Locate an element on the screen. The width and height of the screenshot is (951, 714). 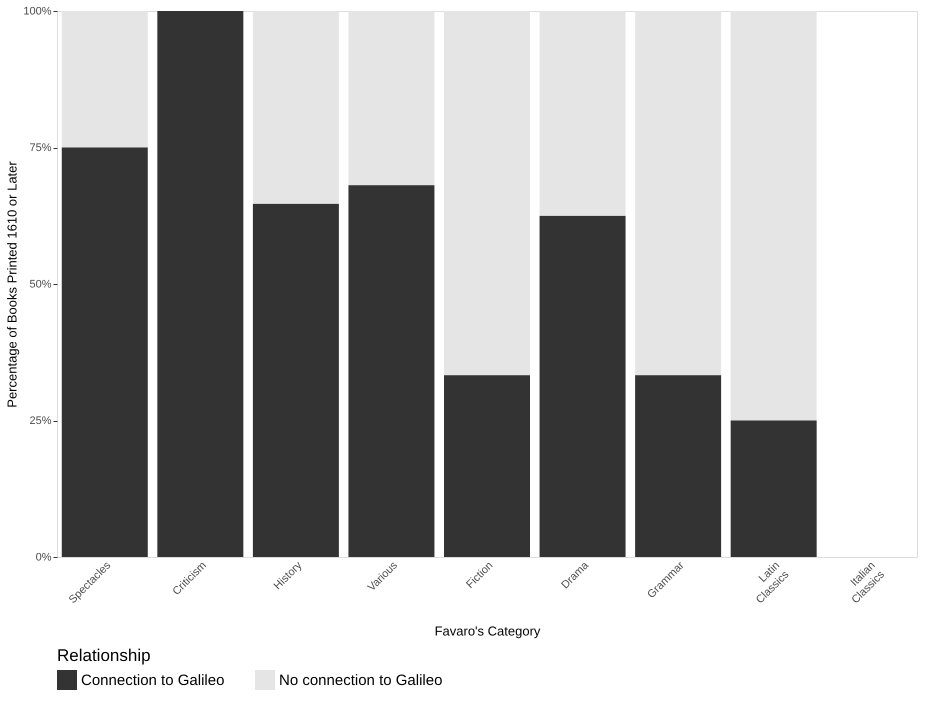
y-tick-label: 75% is located at coordinates (40, 148).